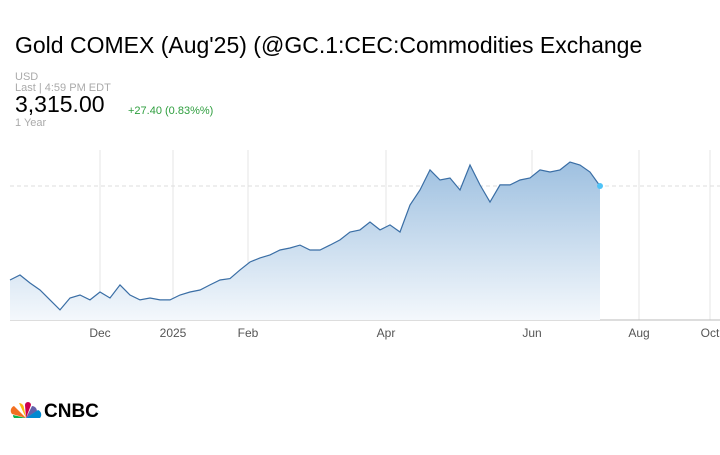  Describe the element at coordinates (26, 77) in the screenshot. I see `currency: USD` at that location.